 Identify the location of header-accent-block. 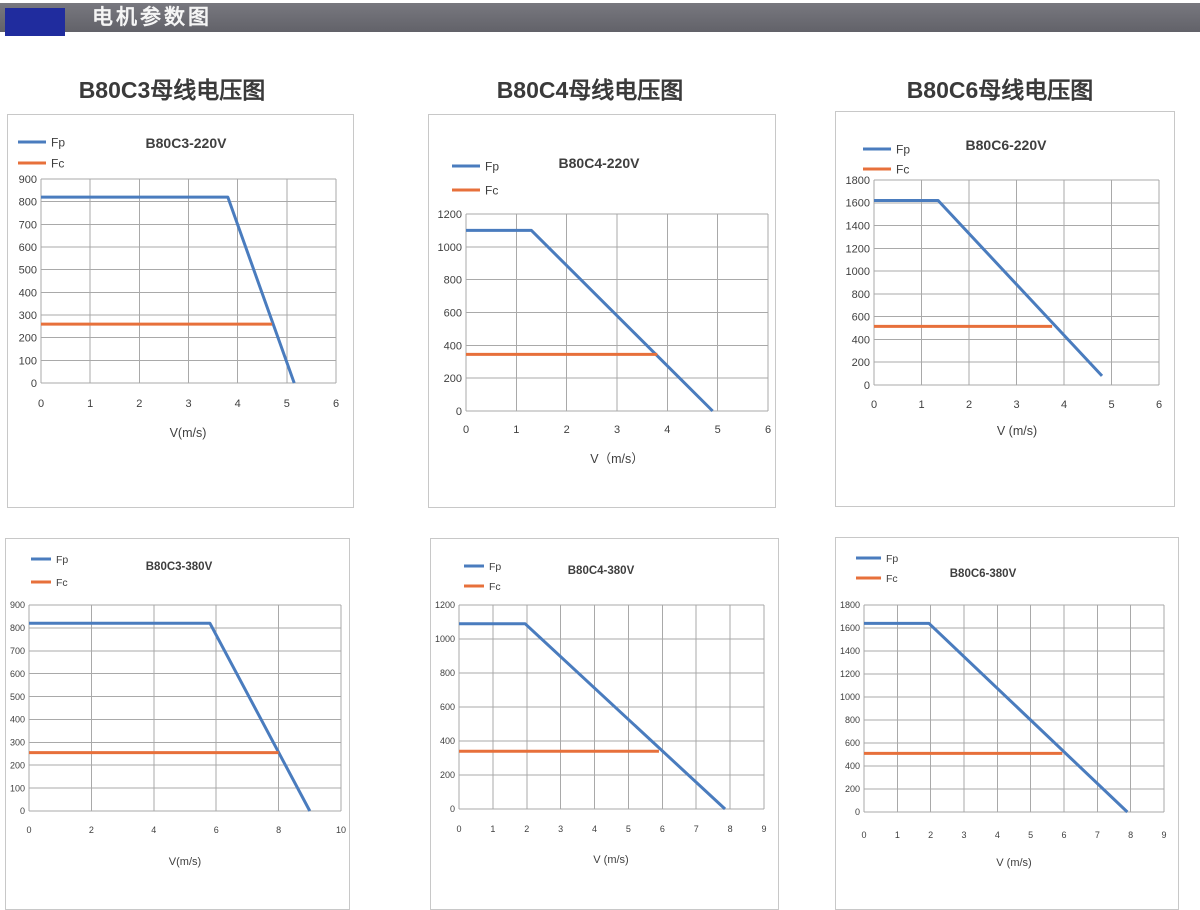
(35, 22).